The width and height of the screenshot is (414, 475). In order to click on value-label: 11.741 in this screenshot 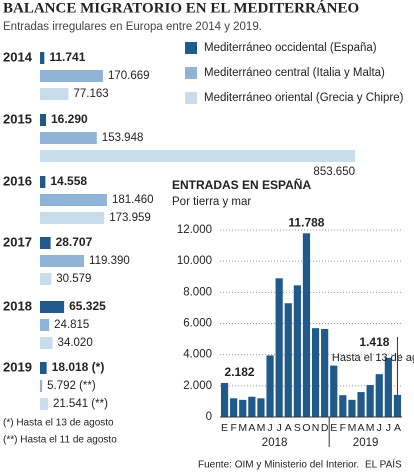, I will do `click(67, 57)`.